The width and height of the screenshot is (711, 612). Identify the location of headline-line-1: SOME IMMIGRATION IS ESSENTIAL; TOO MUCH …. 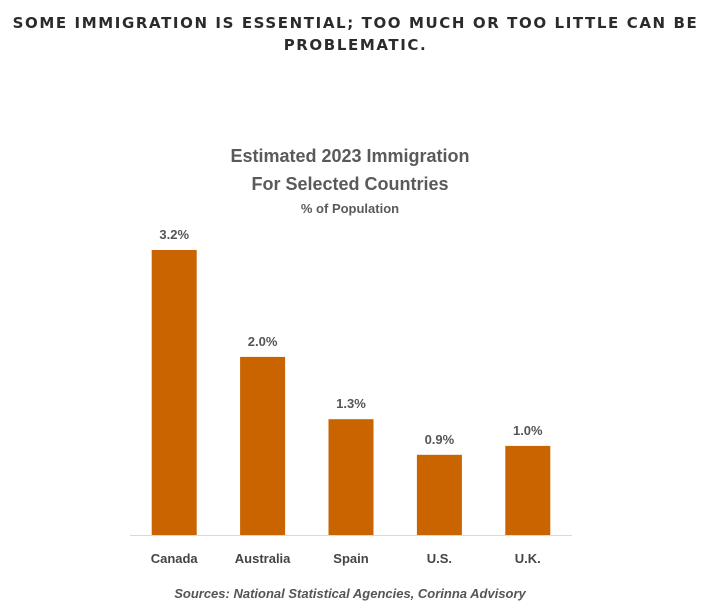
(355, 23).